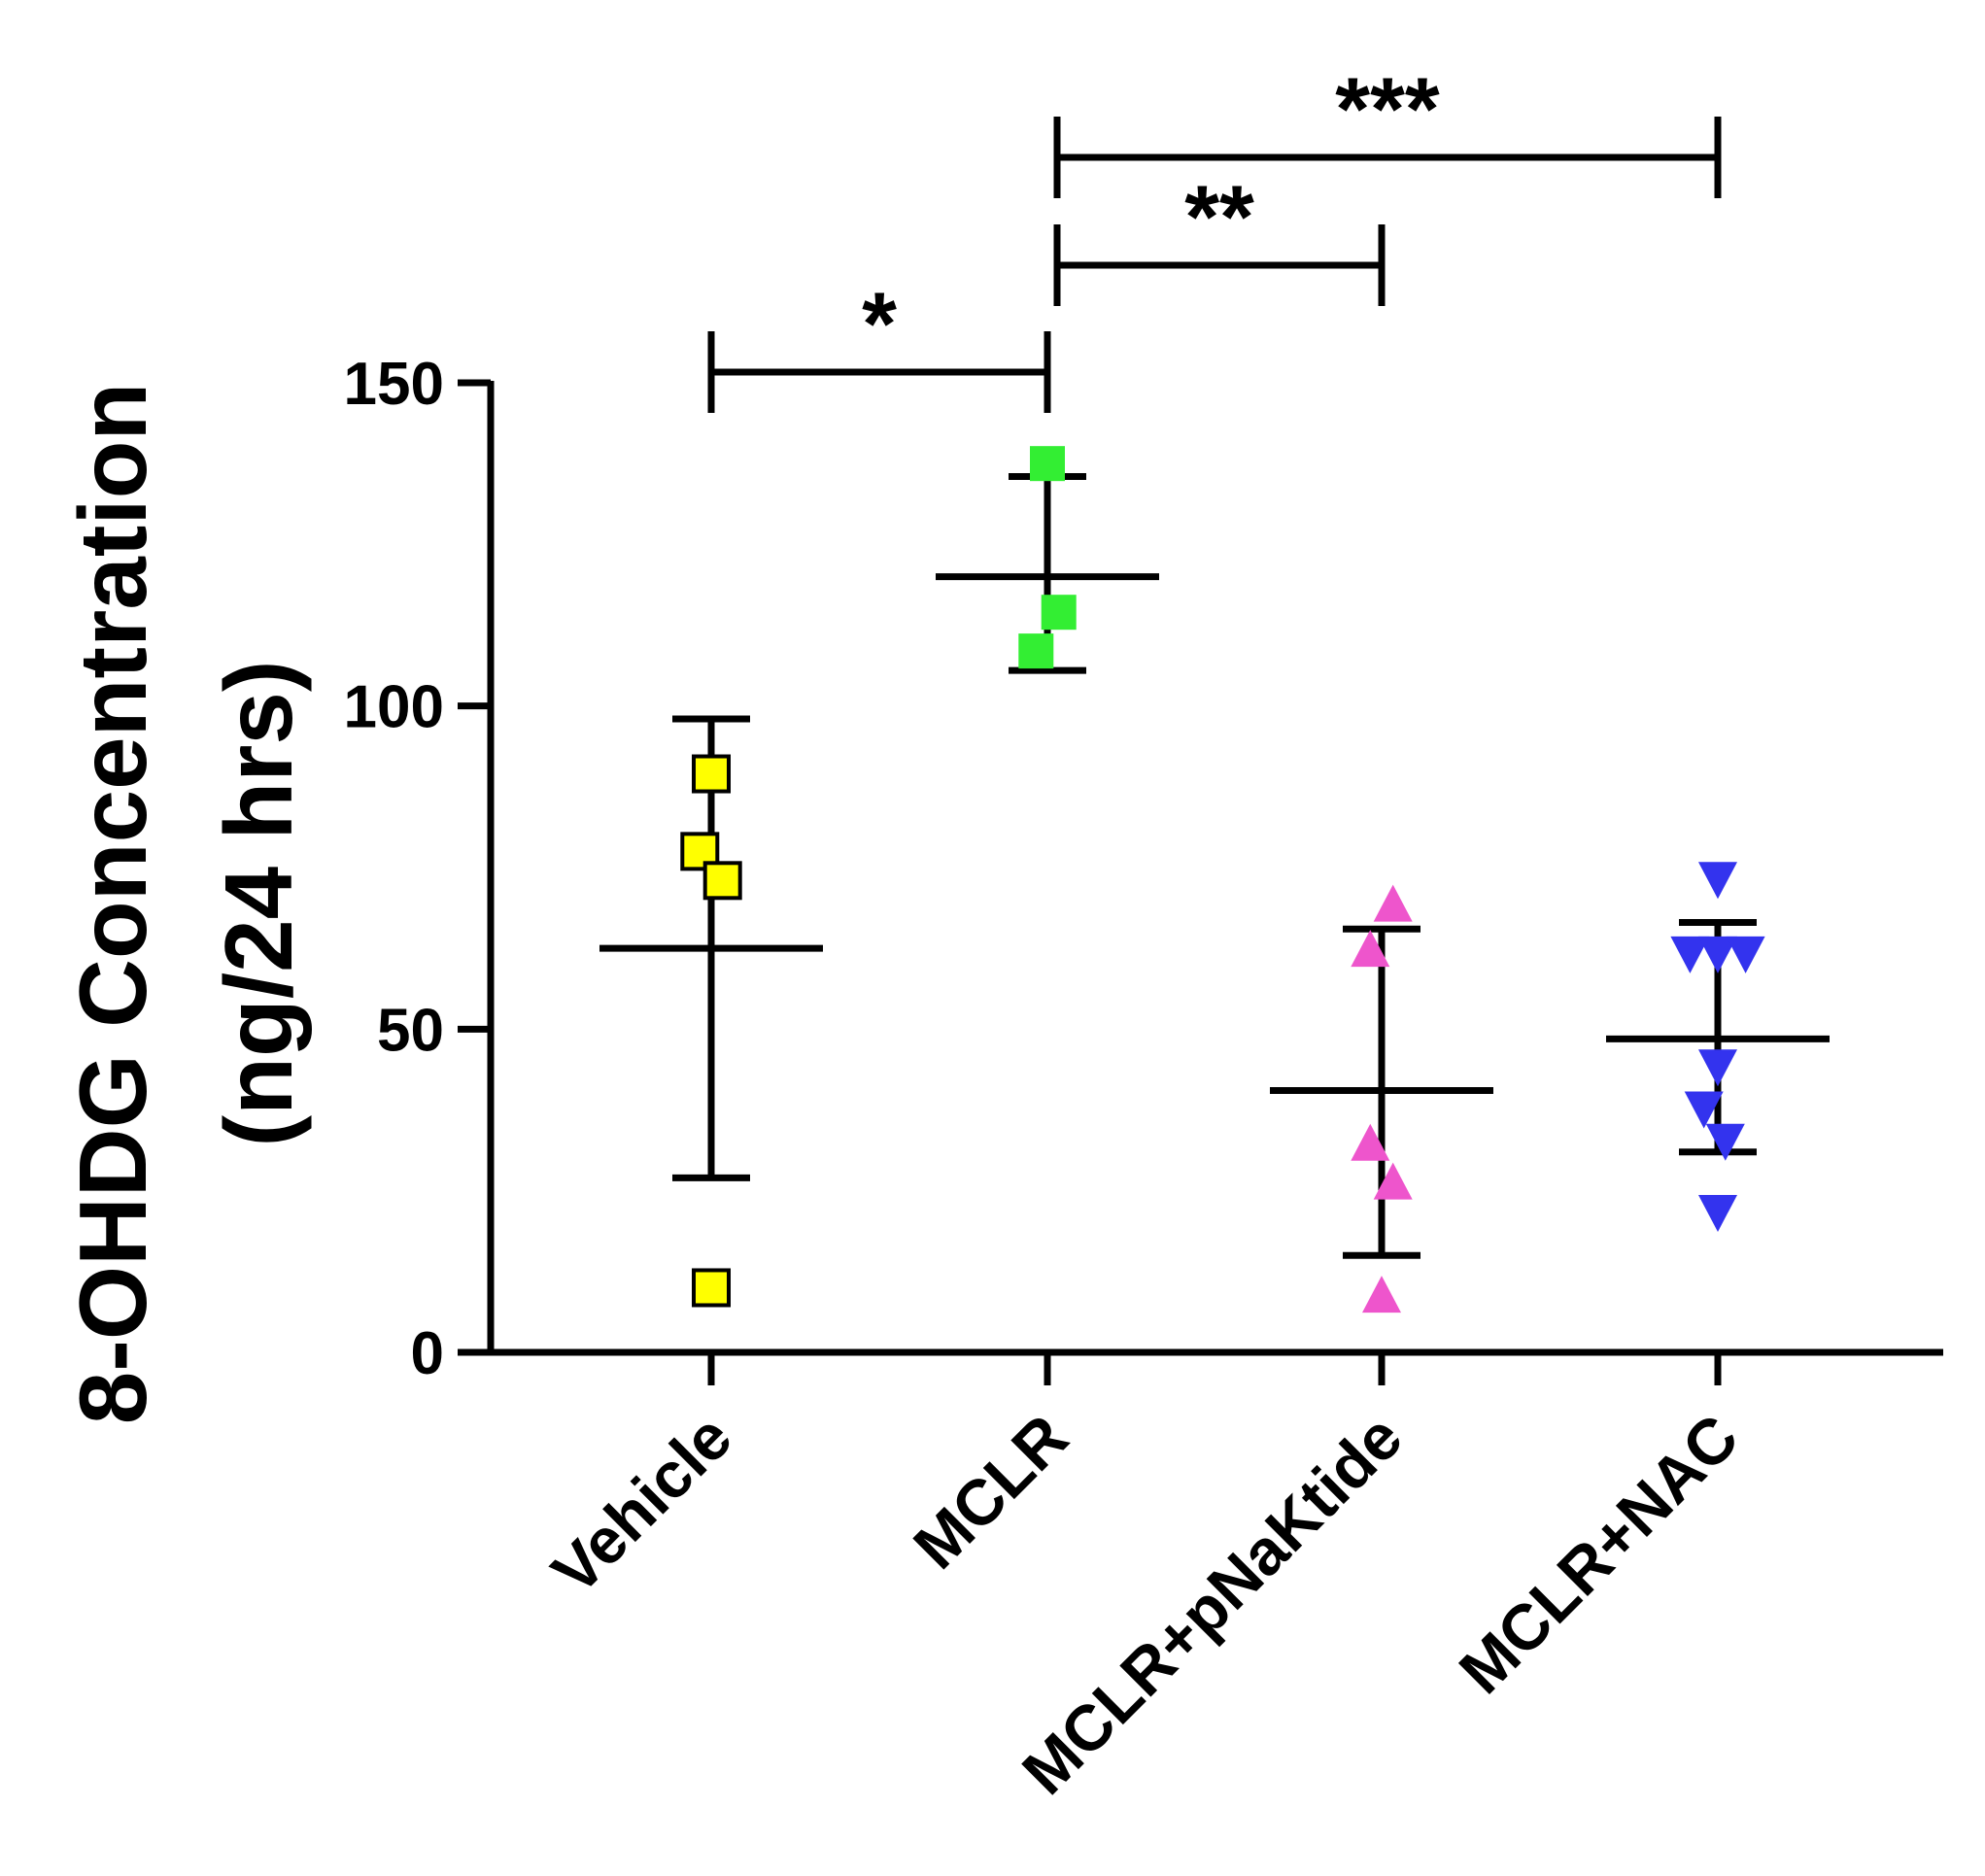 This screenshot has width=1985, height=1876. Describe the element at coordinates (394, 384) in the screenshot. I see `y-tick-label: 150` at that location.